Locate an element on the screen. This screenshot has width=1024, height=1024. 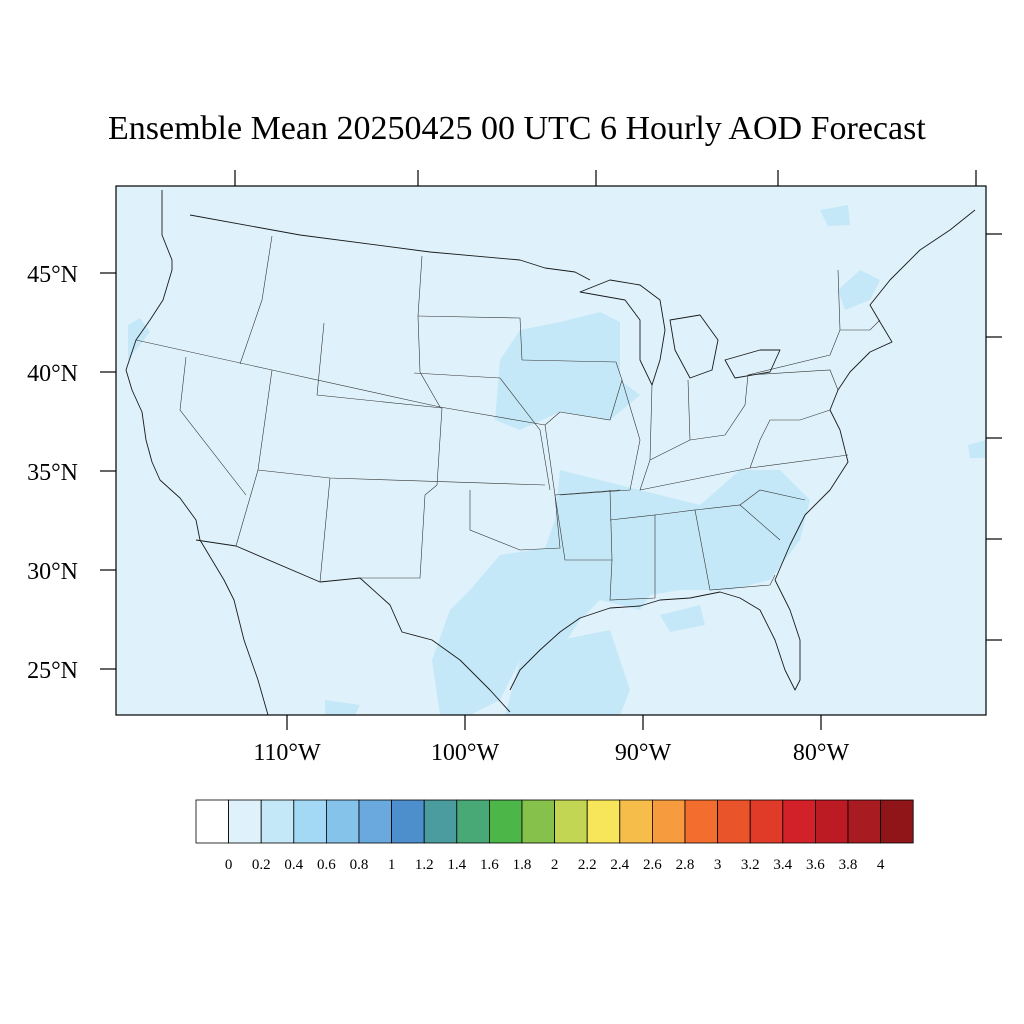
lon-label: 110°W is located at coordinates (287, 753).